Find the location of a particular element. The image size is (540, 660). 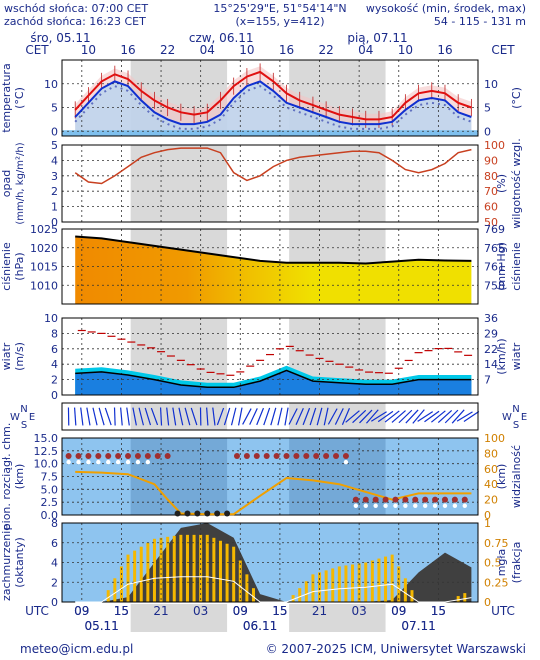

top-day-label: śro, 05.11 is located at coordinates (60, 38).